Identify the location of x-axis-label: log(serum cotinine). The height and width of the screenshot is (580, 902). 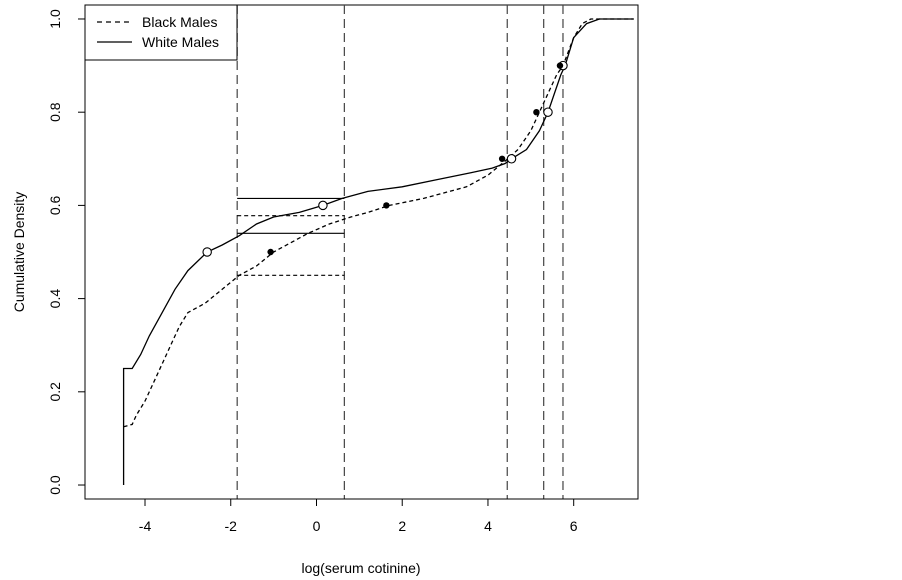
(360, 568).